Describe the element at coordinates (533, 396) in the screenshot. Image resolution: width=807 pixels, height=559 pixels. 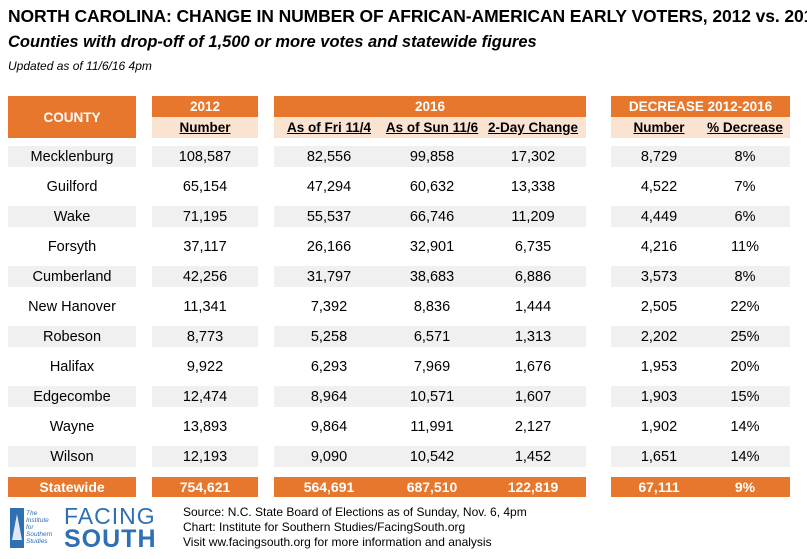
I see `cell-change: 1,607` at that location.